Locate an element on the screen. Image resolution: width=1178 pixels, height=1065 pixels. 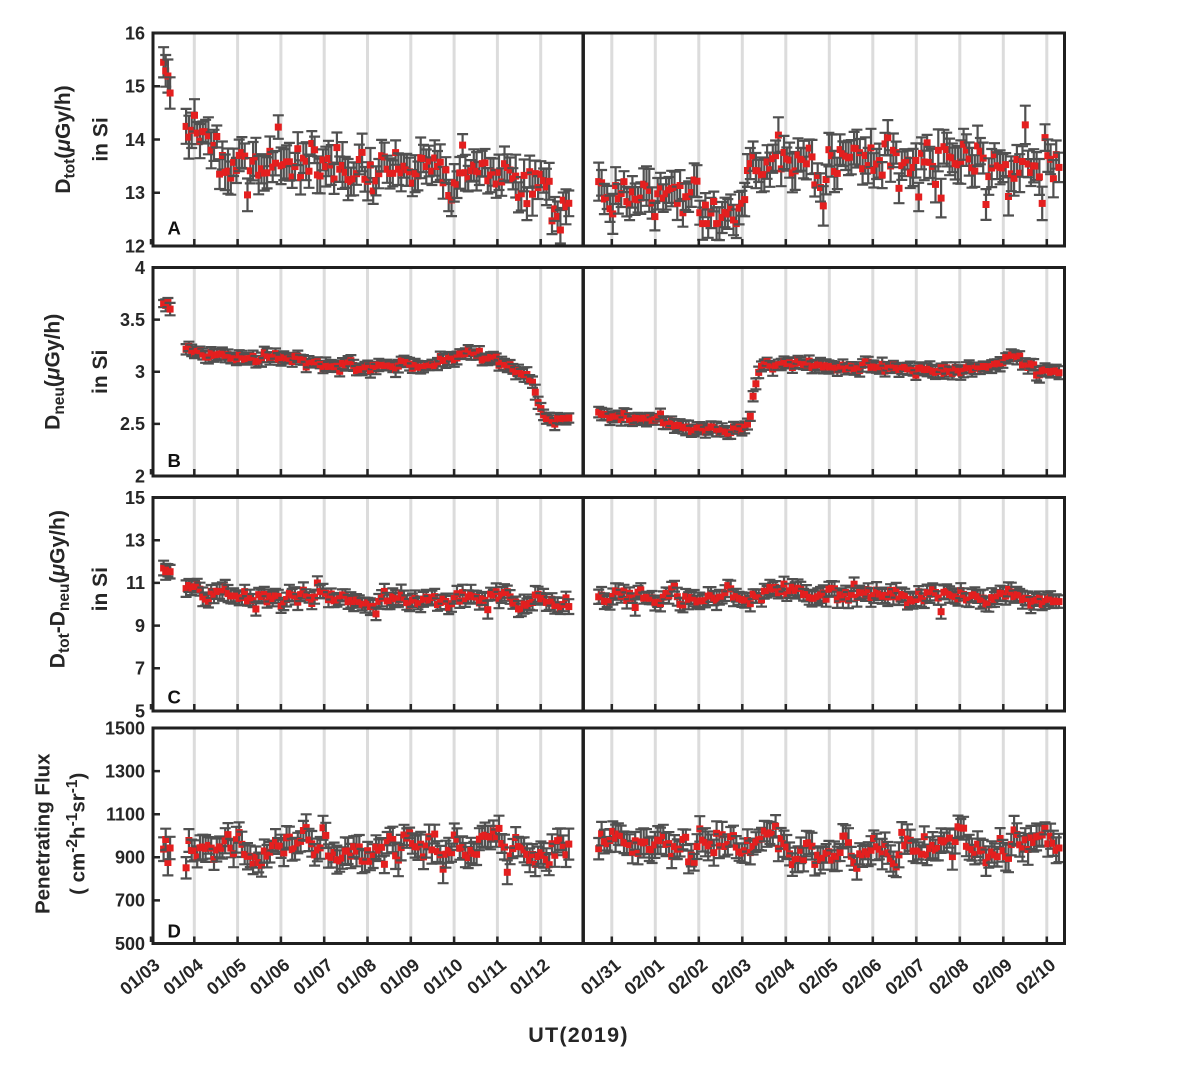
svg-text: 1500 is located at coordinates (125, 728).